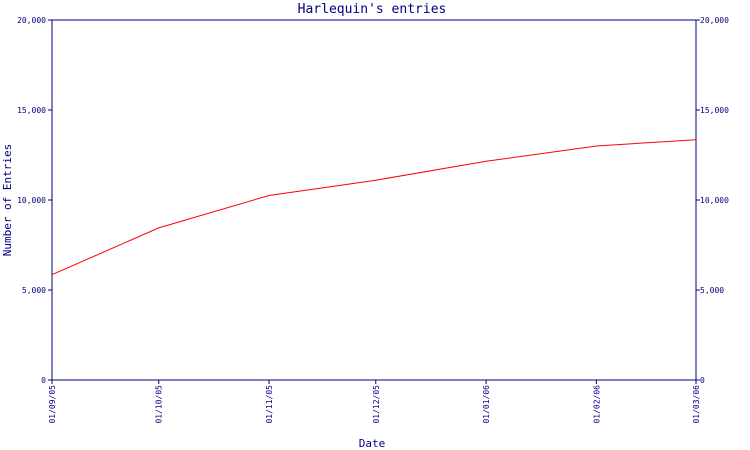 The width and height of the screenshot is (750, 450). Describe the element at coordinates (372, 9) in the screenshot. I see `chart-title: Harlequin's entries` at that location.